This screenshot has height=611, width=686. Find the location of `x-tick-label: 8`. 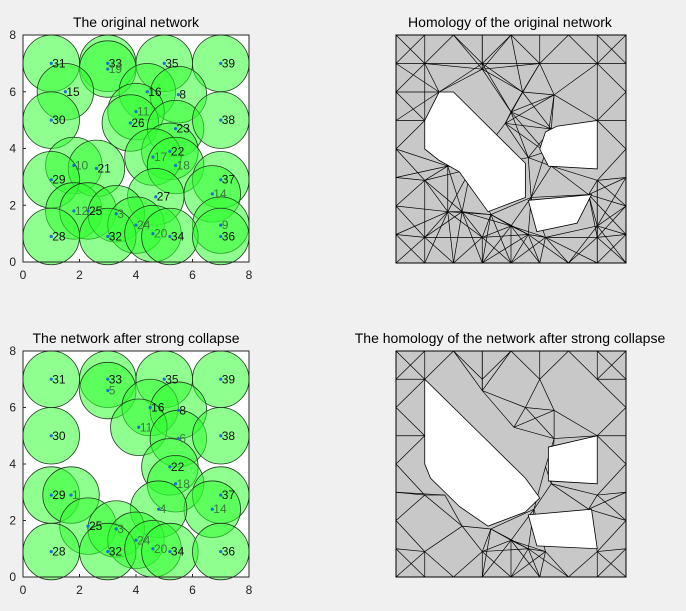

x-tick-label: 8 is located at coordinates (249, 590).